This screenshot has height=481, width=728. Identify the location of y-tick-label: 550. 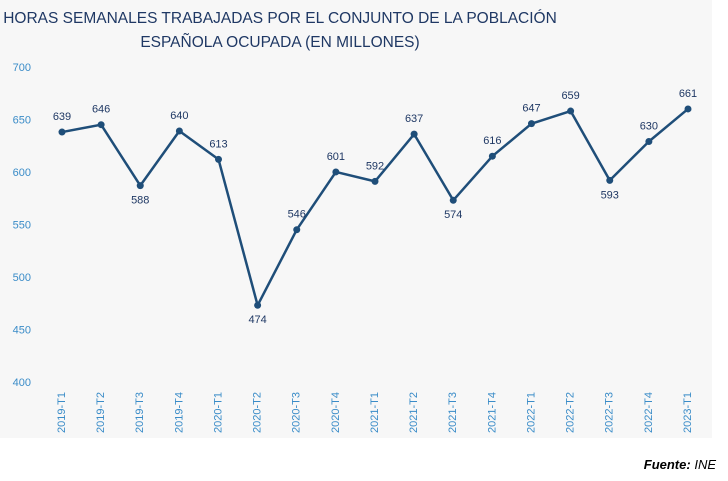
(22, 225).